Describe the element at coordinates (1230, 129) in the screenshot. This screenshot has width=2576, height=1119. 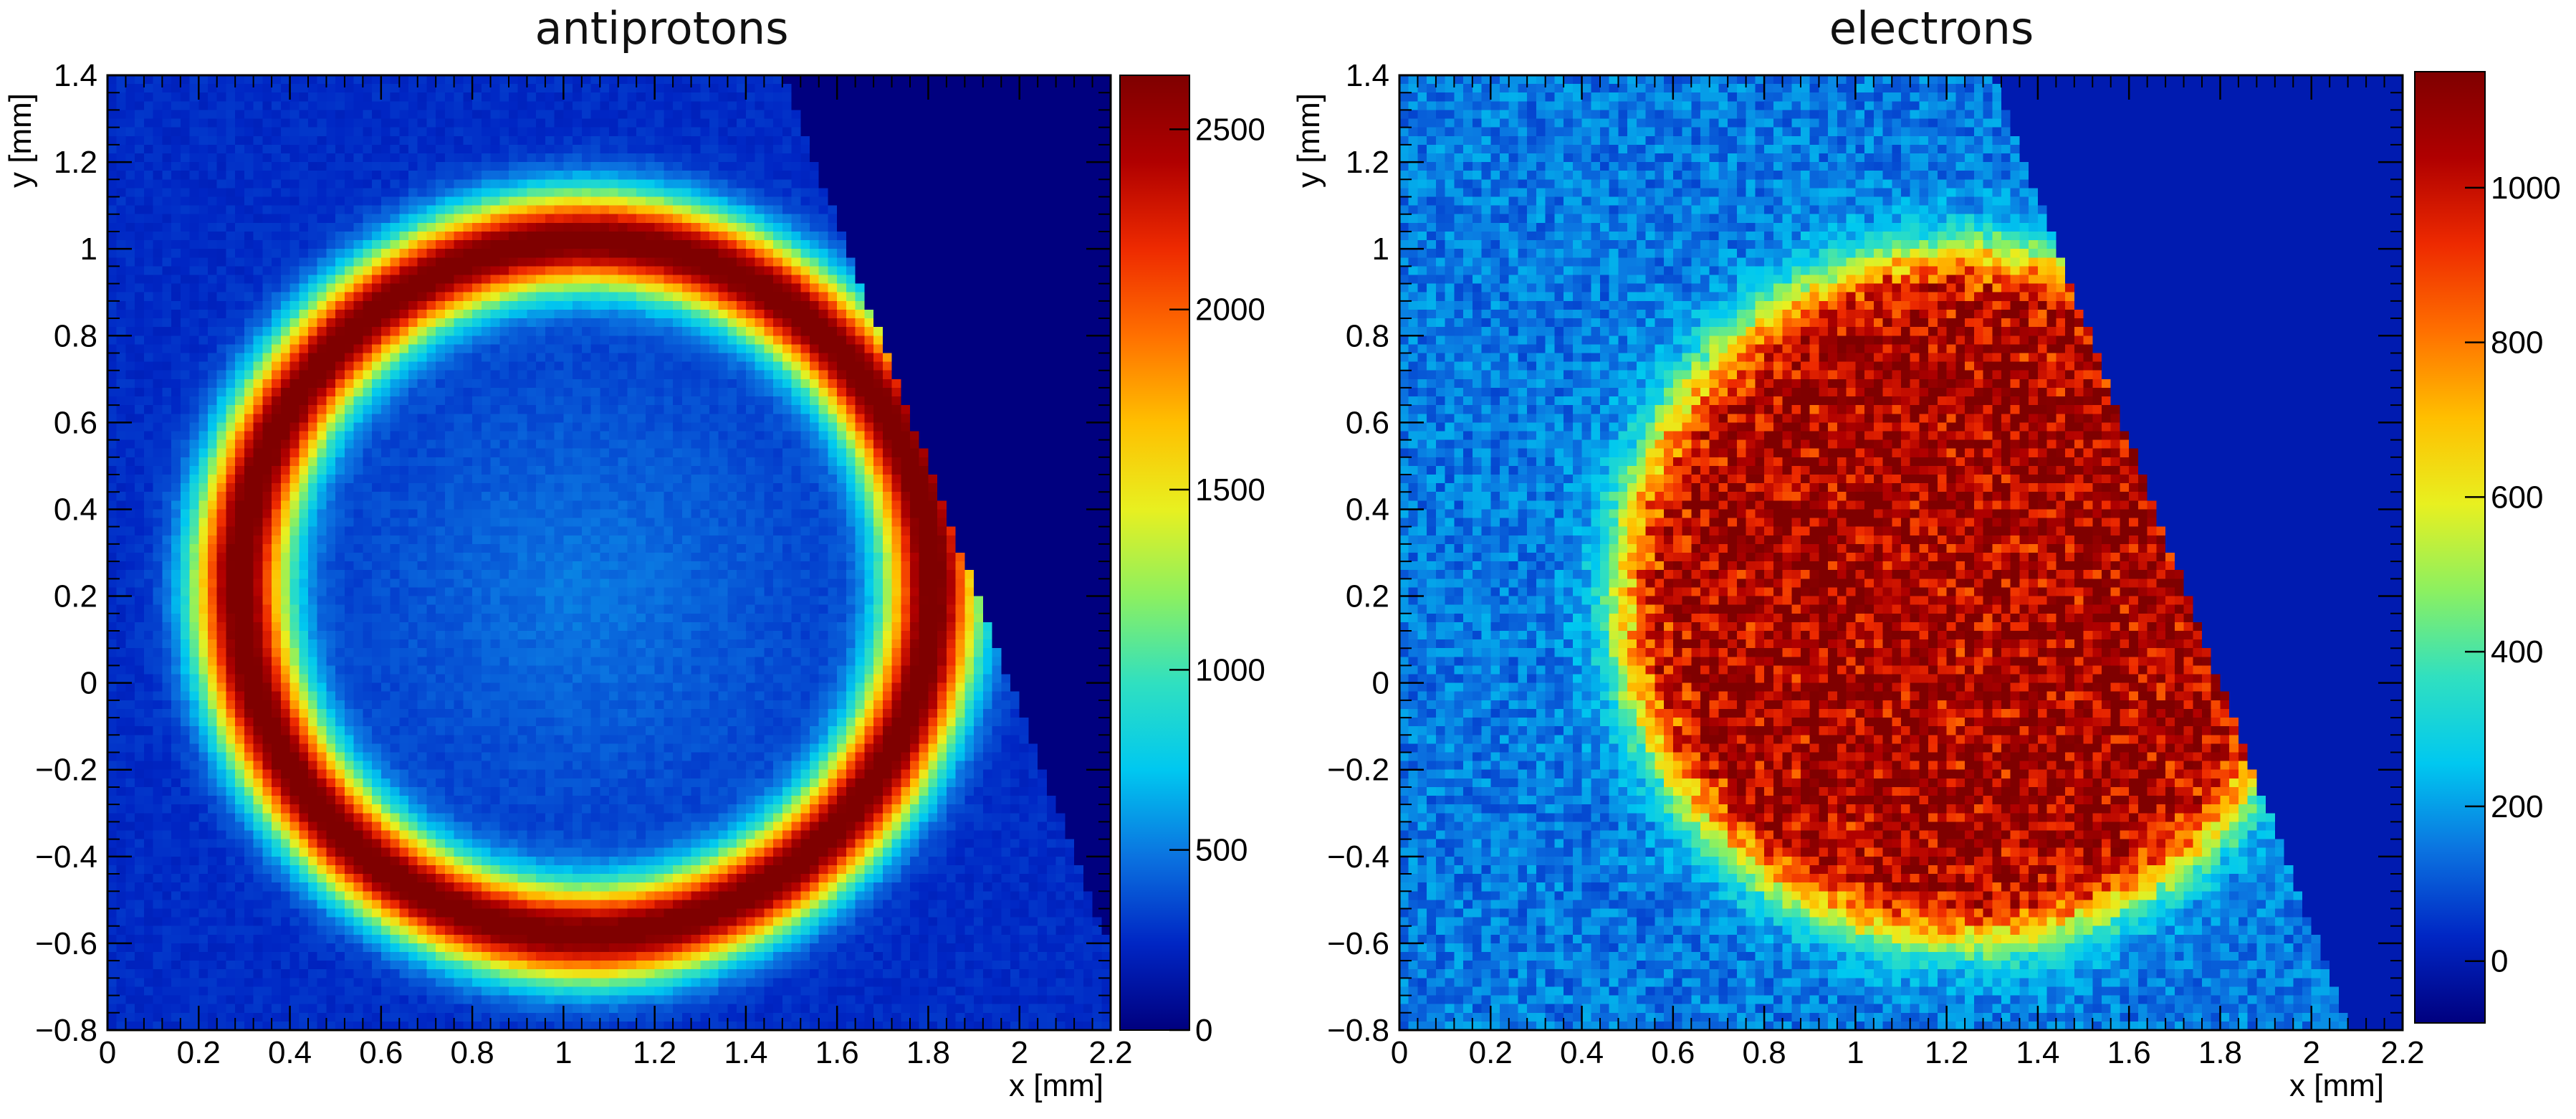
I see `color-bar-tick-label: 2500` at that location.